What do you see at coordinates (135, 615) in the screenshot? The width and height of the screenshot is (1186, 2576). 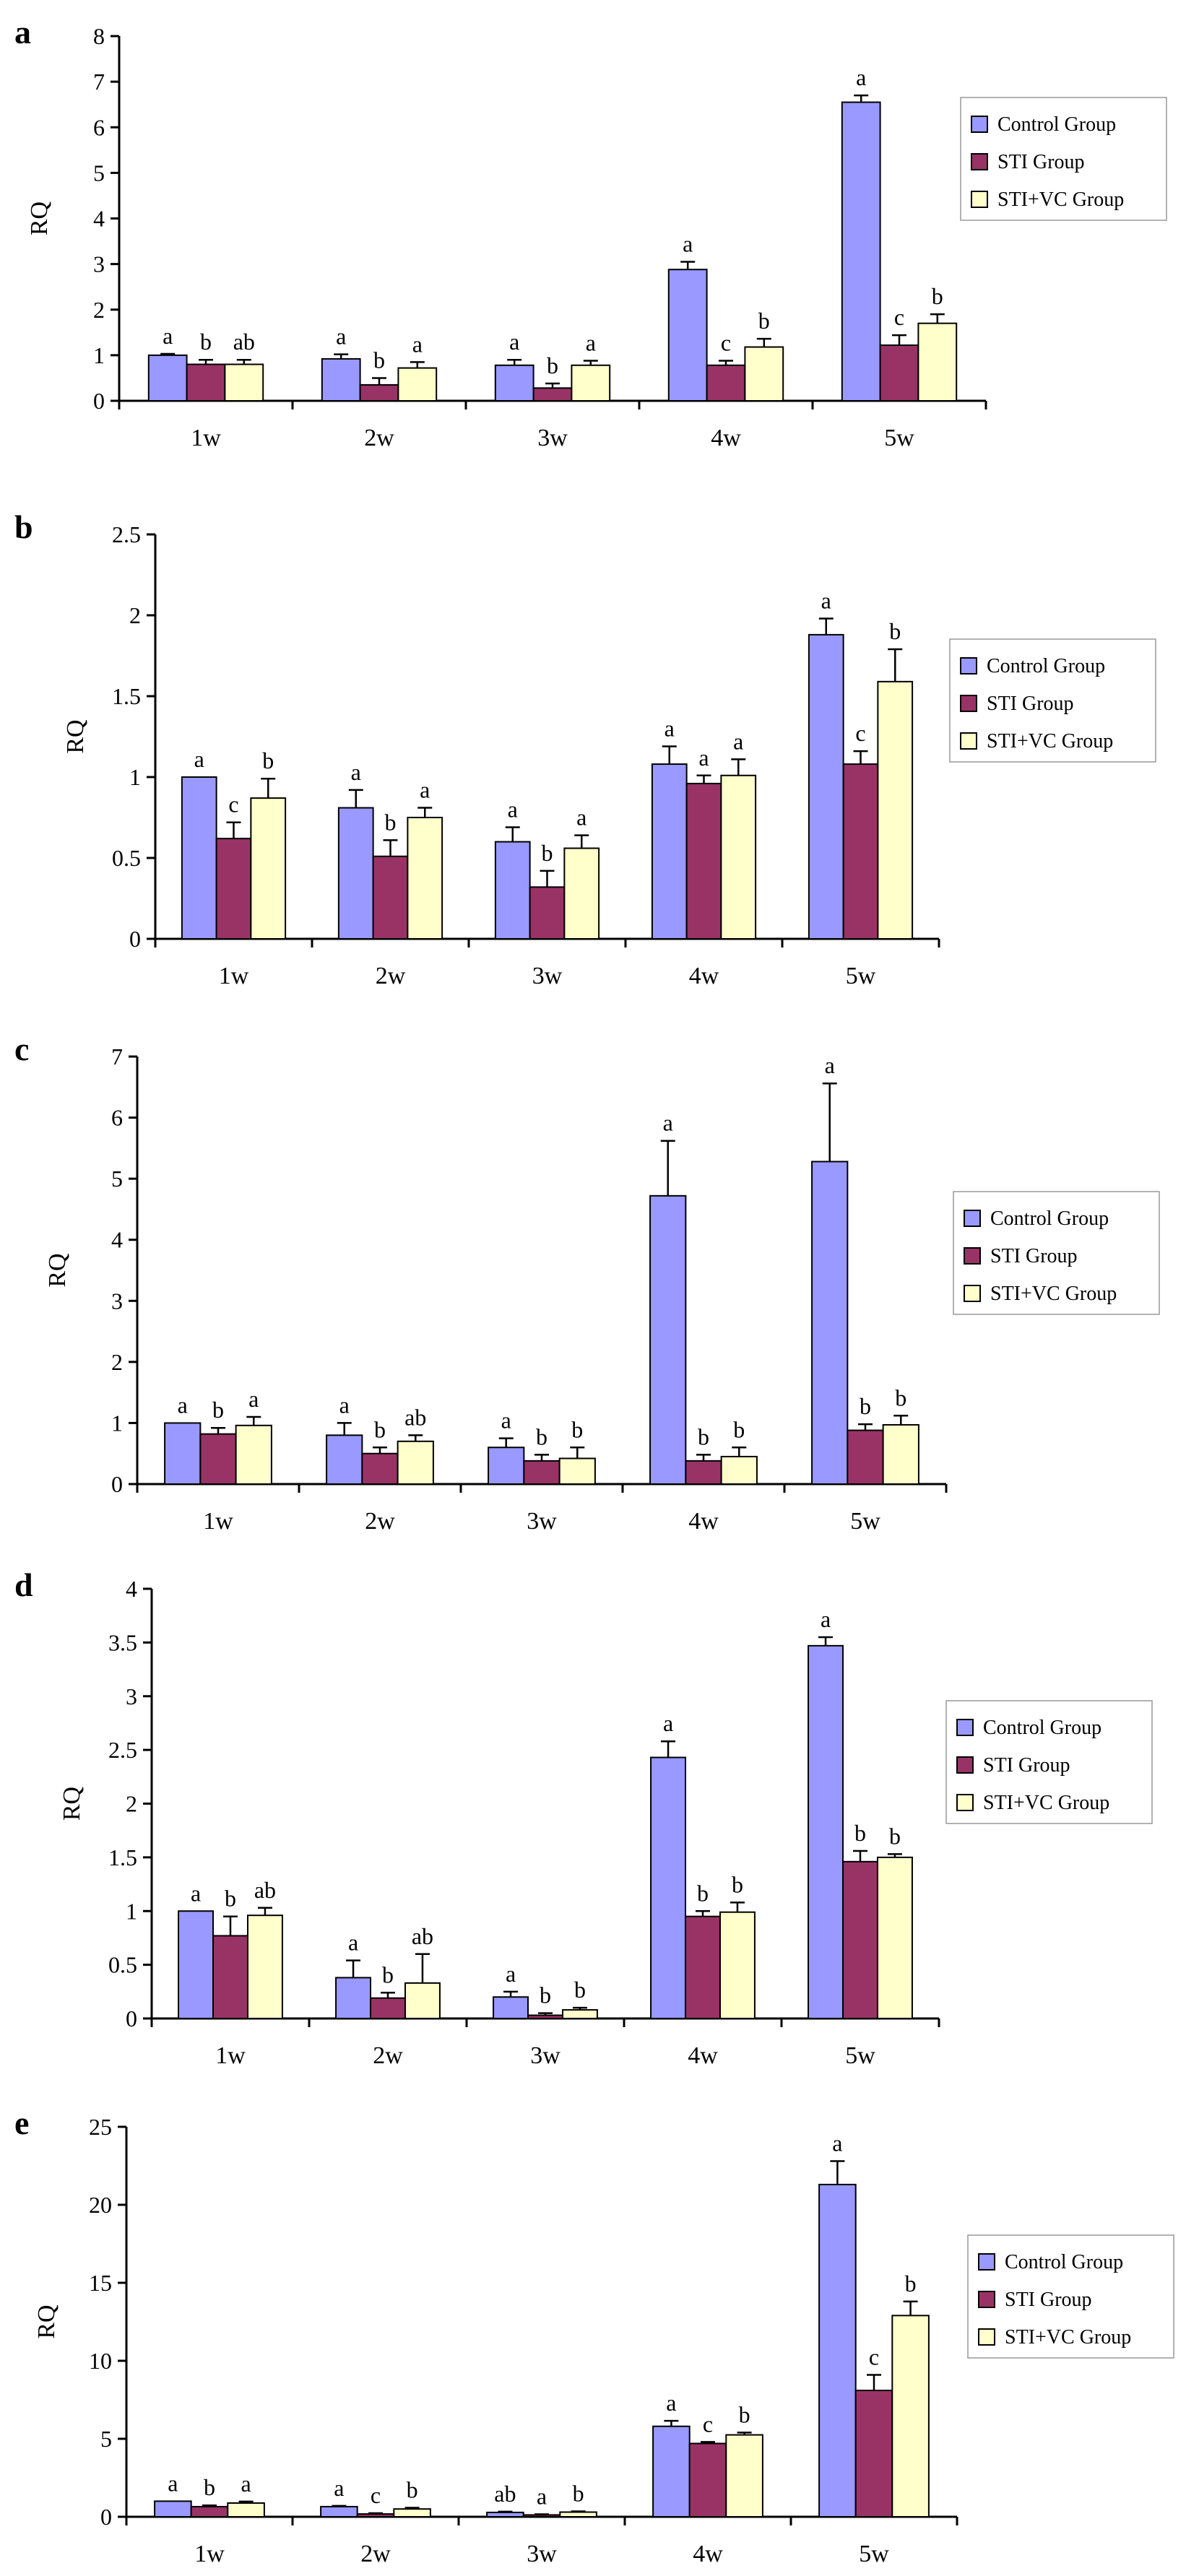 I see `y-tick-label: 2` at bounding box center [135, 615].